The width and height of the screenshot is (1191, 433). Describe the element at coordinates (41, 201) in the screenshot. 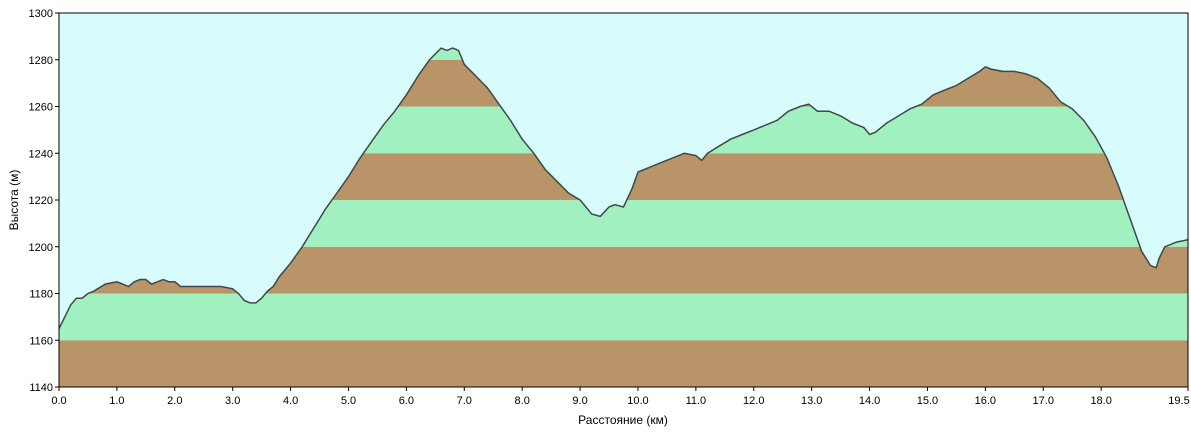

I see `y-tick-label: 1220` at that location.